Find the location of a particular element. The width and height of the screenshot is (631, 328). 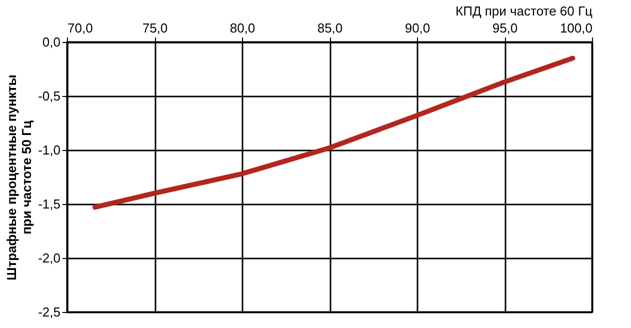

x-tick-label: 75,0 is located at coordinates (155, 28).